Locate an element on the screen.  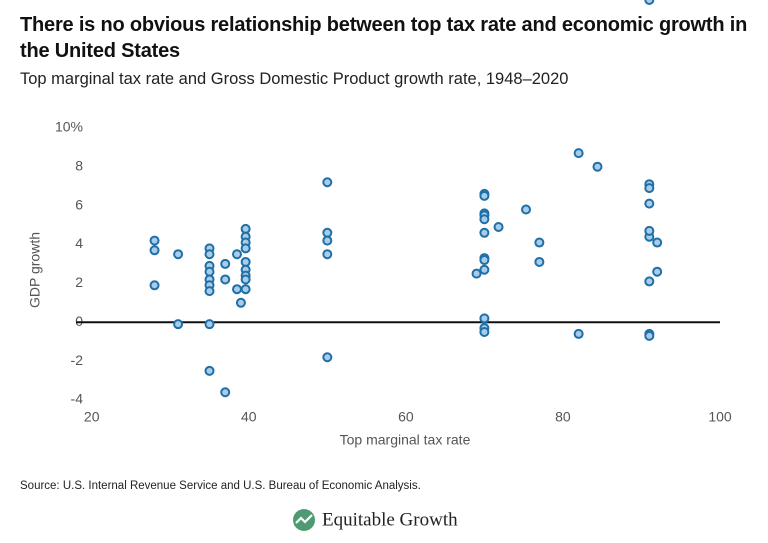
x-tick-label: 20 is located at coordinates (92, 417).